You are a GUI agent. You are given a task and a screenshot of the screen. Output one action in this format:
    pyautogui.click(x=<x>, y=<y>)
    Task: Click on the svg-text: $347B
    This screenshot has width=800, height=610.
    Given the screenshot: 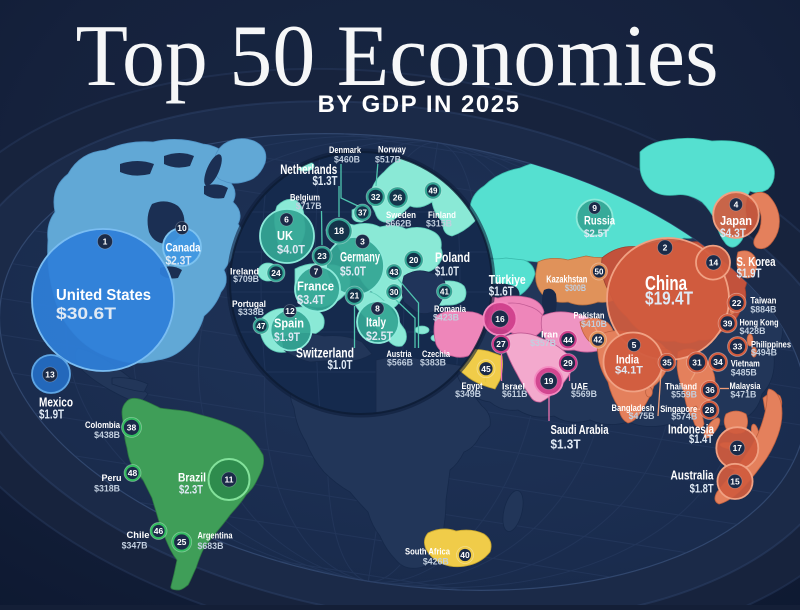 What is the action you would take?
    pyautogui.click(x=135, y=546)
    